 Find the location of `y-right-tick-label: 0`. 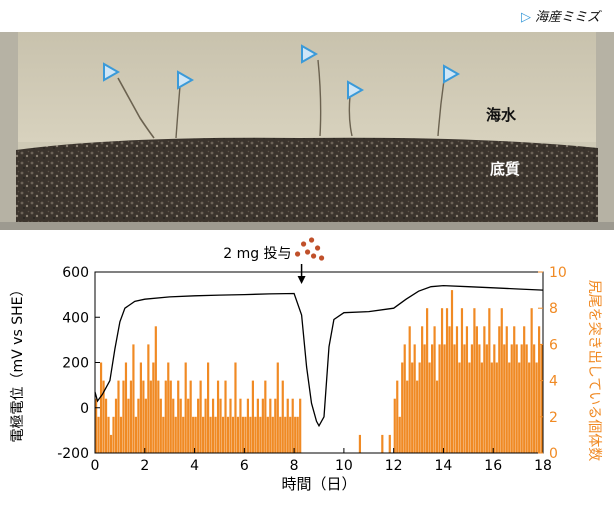

y-right-tick-label: 0 is located at coordinates (553, 454).